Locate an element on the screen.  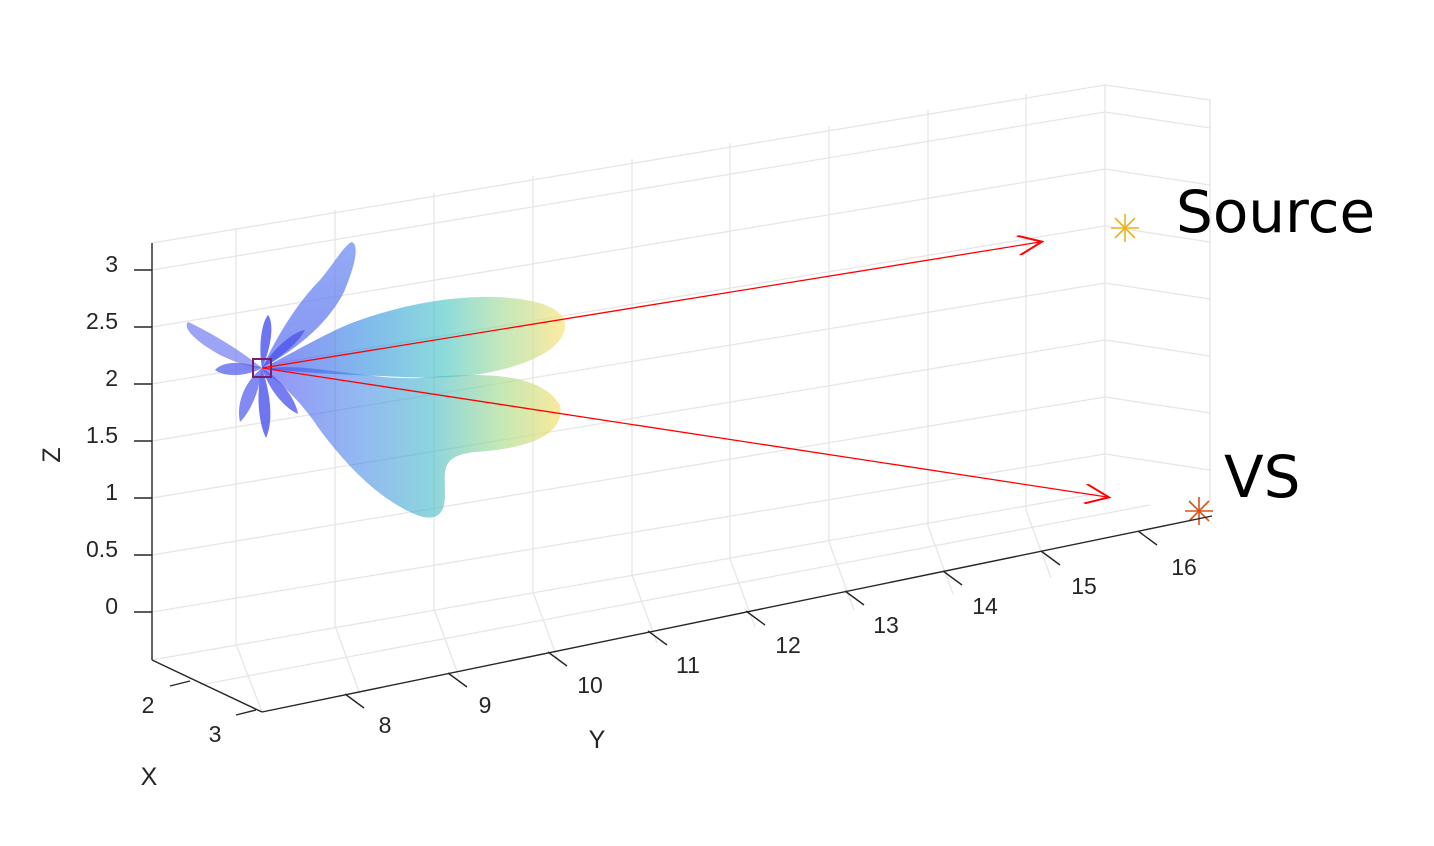
y-tick-label: 12 is located at coordinates (788, 645).